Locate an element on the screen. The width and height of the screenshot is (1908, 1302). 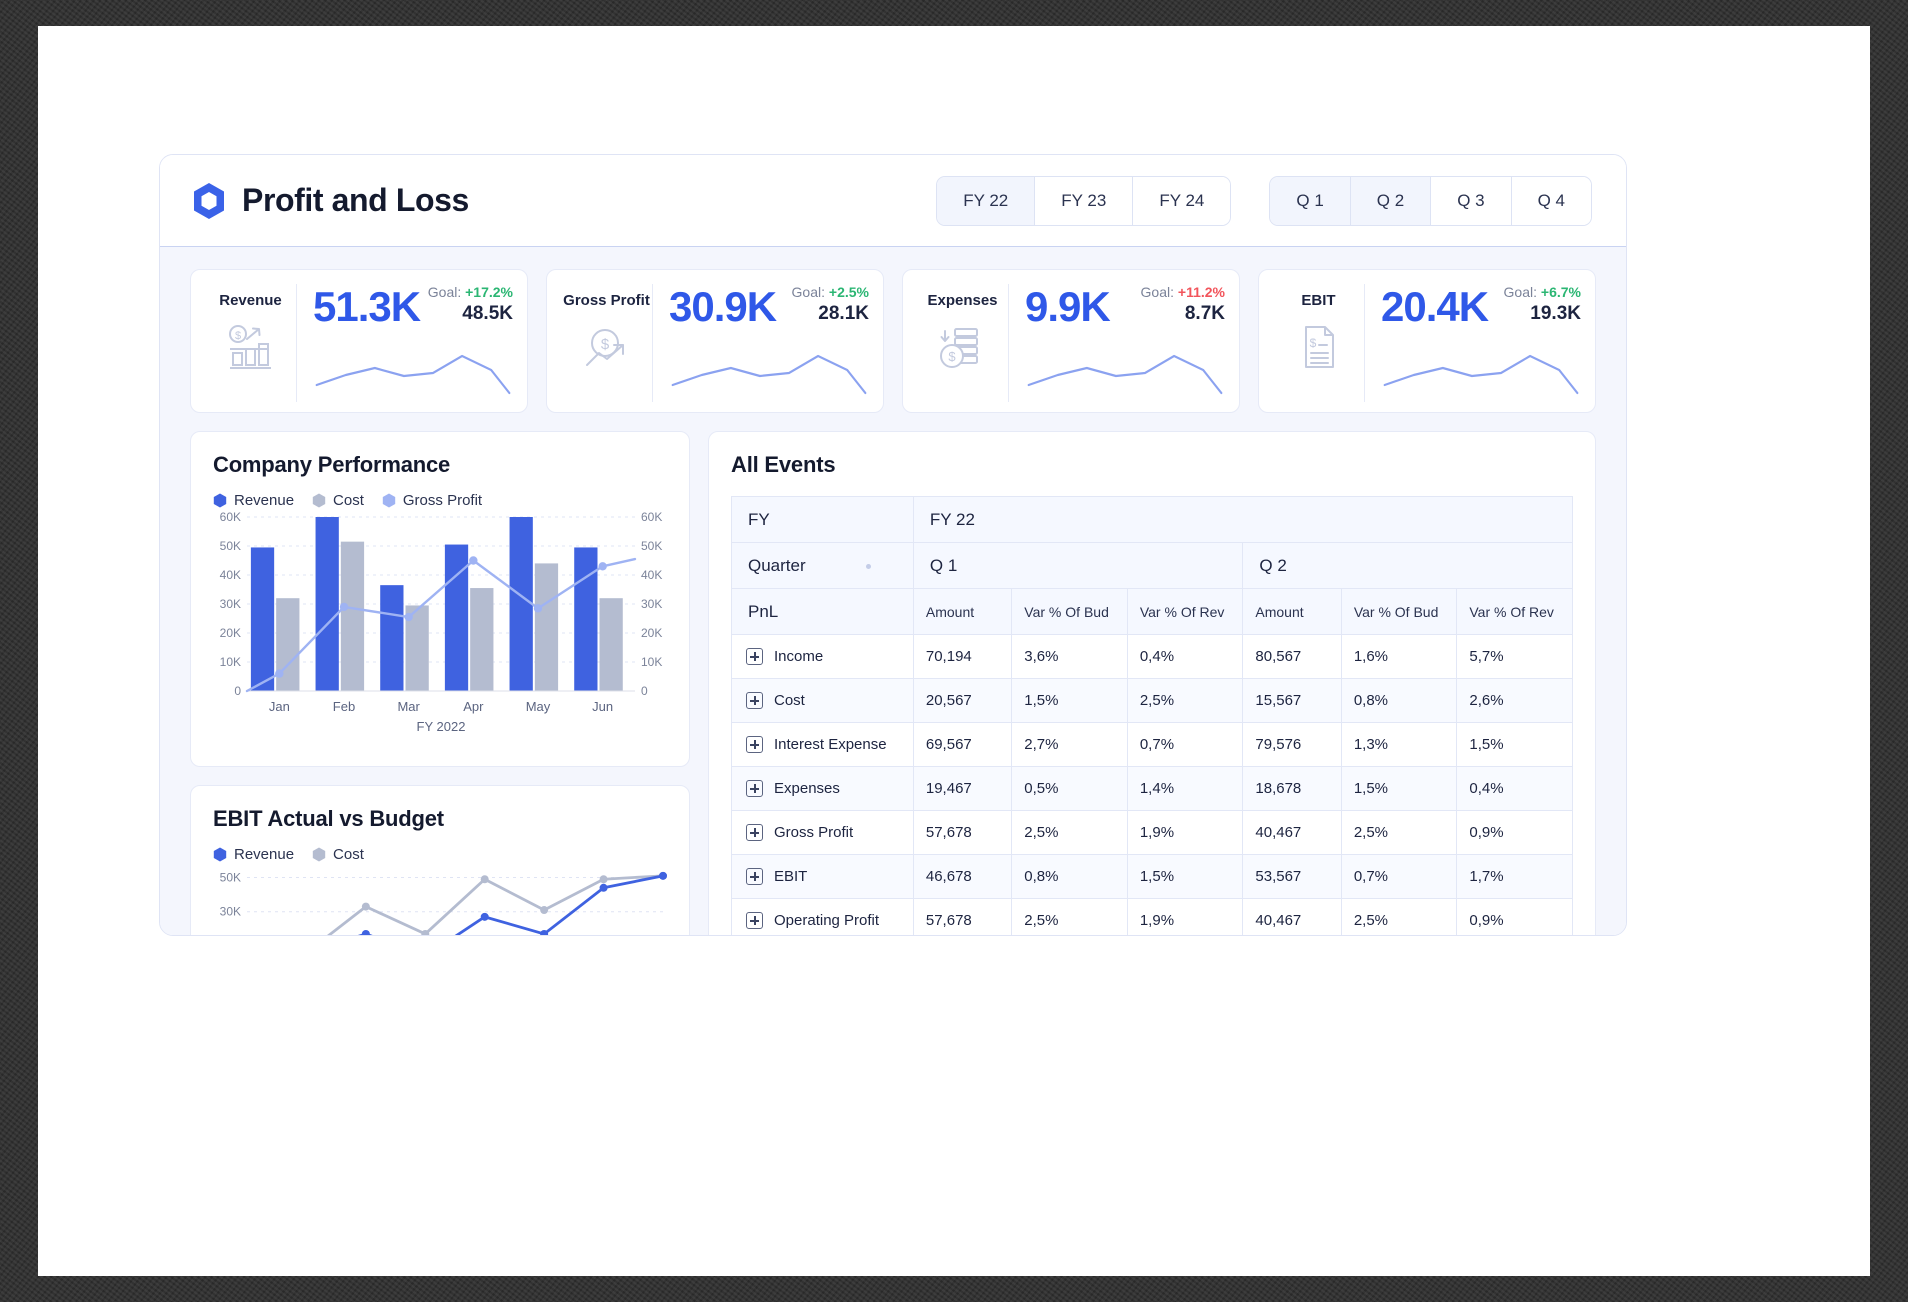
table-cell: 40,467 is located at coordinates (1292, 832).